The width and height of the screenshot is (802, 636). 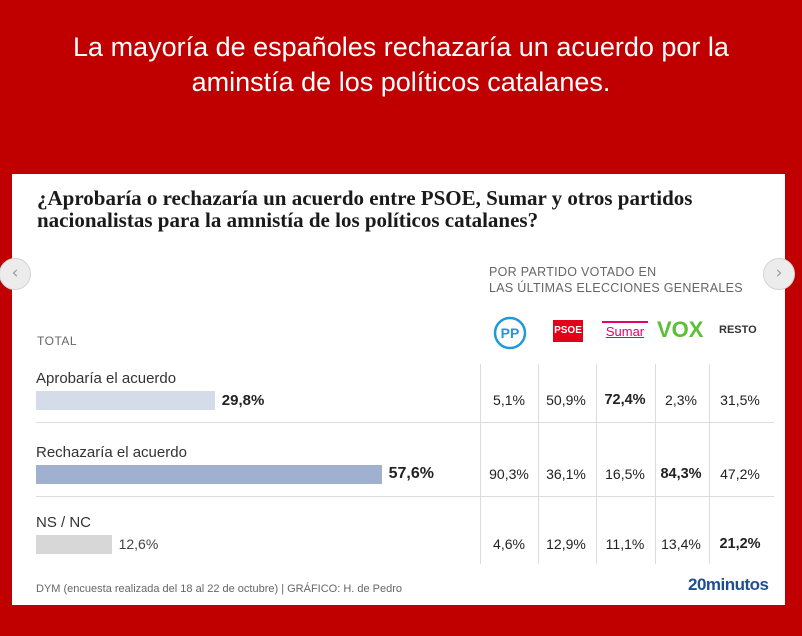 What do you see at coordinates (625, 474) in the screenshot?
I see `party-value-cell: 16,5%` at bounding box center [625, 474].